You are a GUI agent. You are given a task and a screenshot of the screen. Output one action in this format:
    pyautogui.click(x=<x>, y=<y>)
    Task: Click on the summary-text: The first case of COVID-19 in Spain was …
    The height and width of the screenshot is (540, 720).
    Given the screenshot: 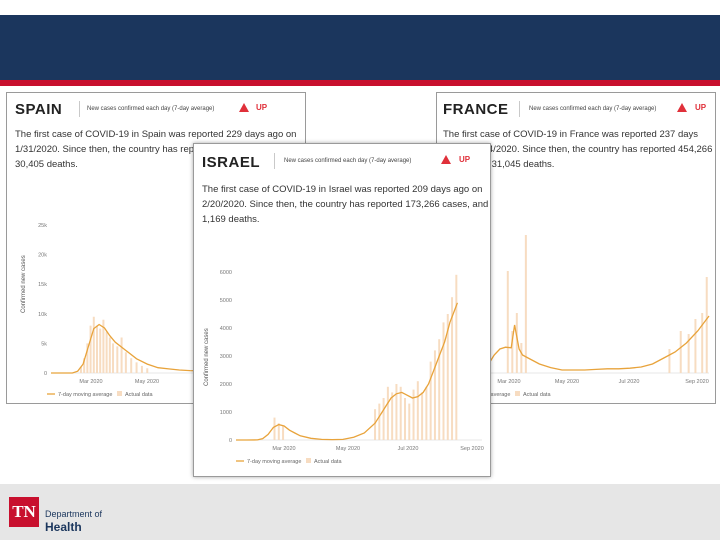 What is the action you would take?
    pyautogui.click(x=158, y=149)
    